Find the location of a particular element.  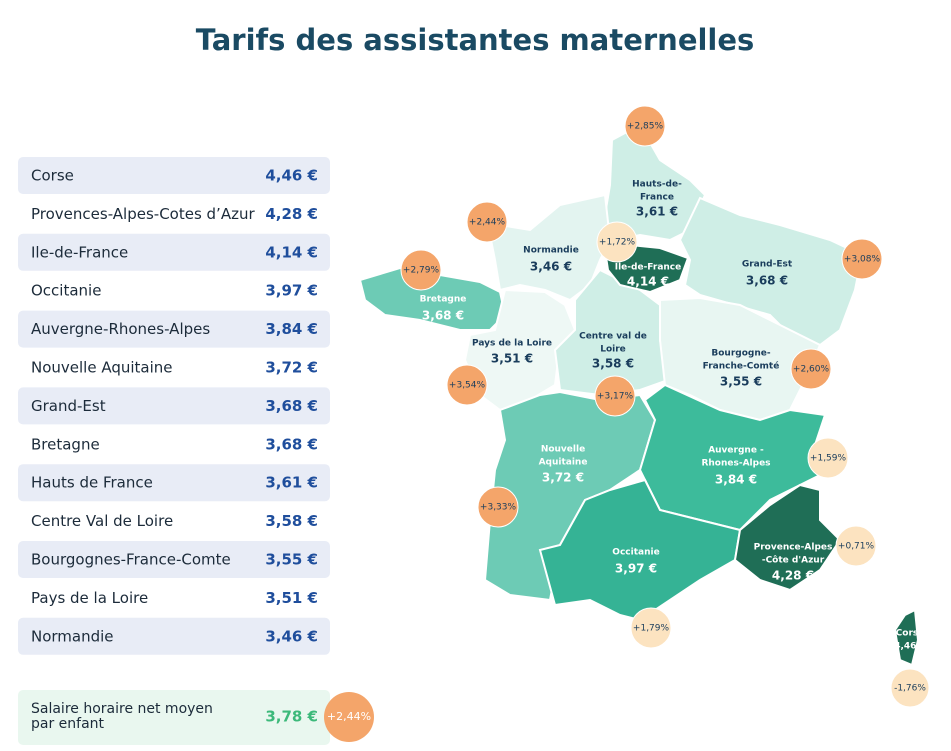

map-region-name: Normandie is located at coordinates (551, 251).